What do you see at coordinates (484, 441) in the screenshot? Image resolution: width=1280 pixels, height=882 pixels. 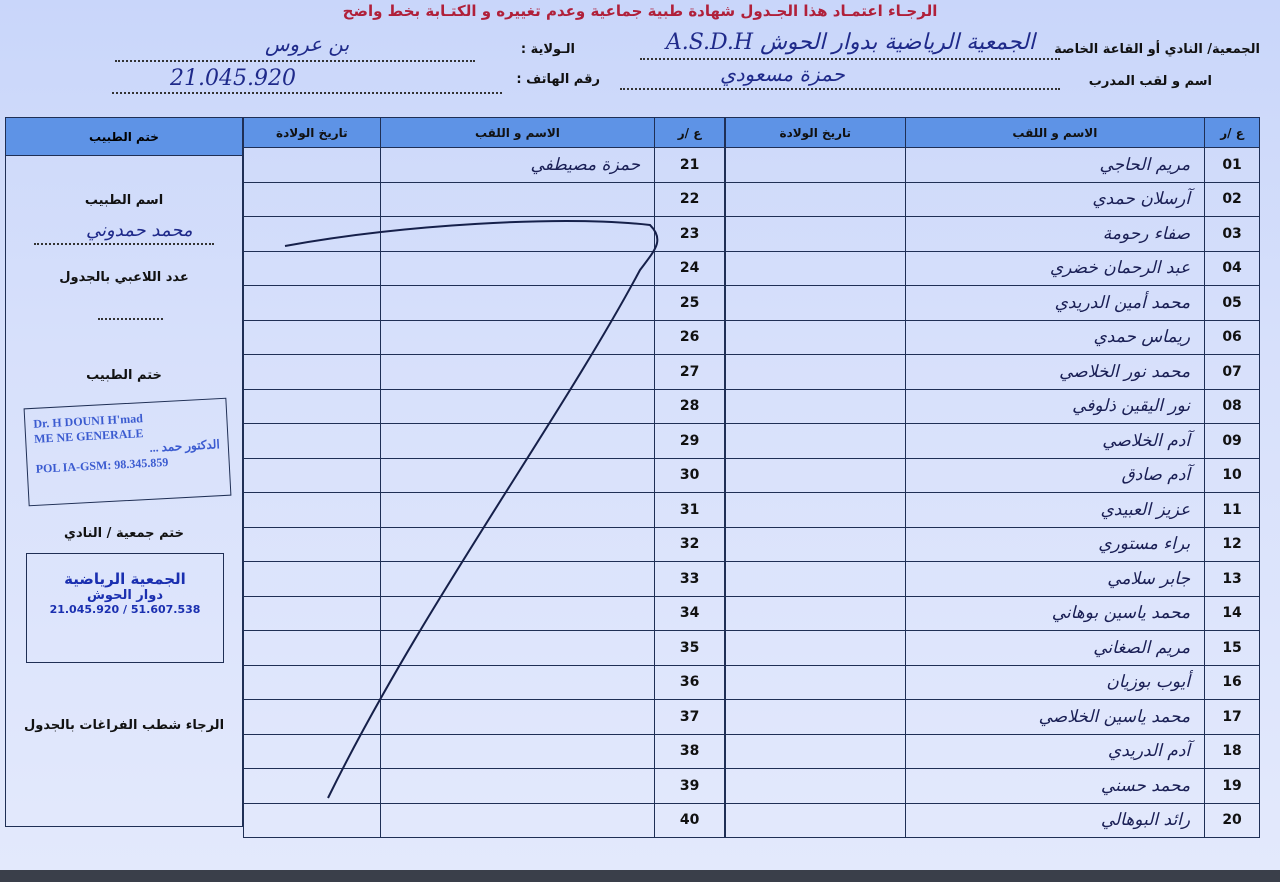 I see `table-row: 29` at bounding box center [484, 441].